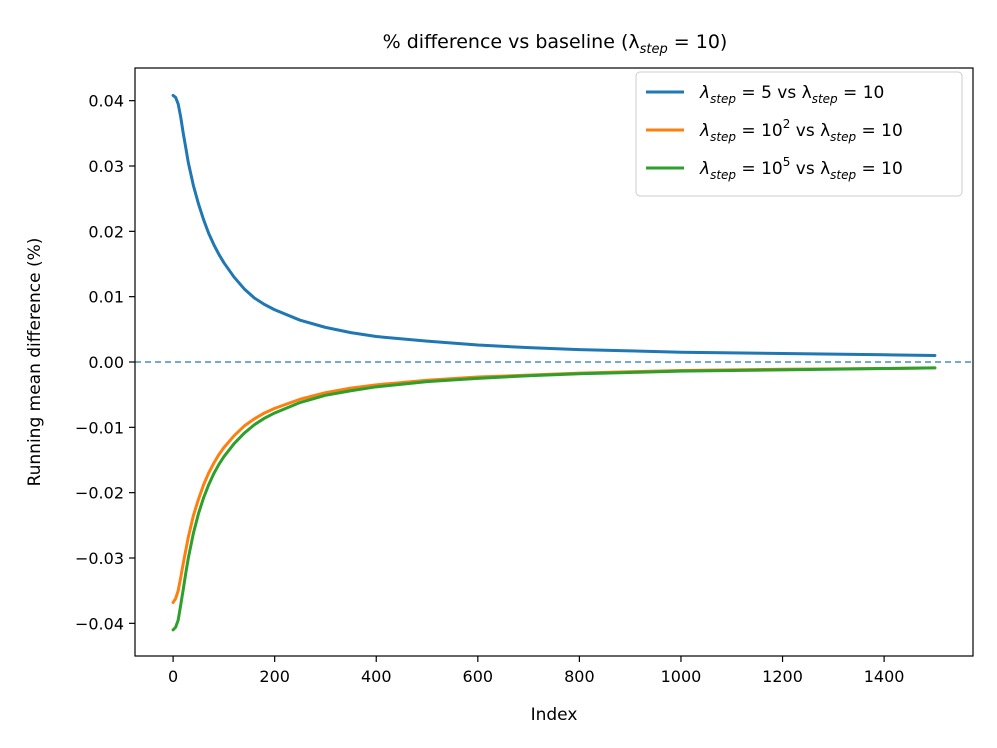  Describe the element at coordinates (554, 715) in the screenshot. I see `x-axis-label: Index` at that location.